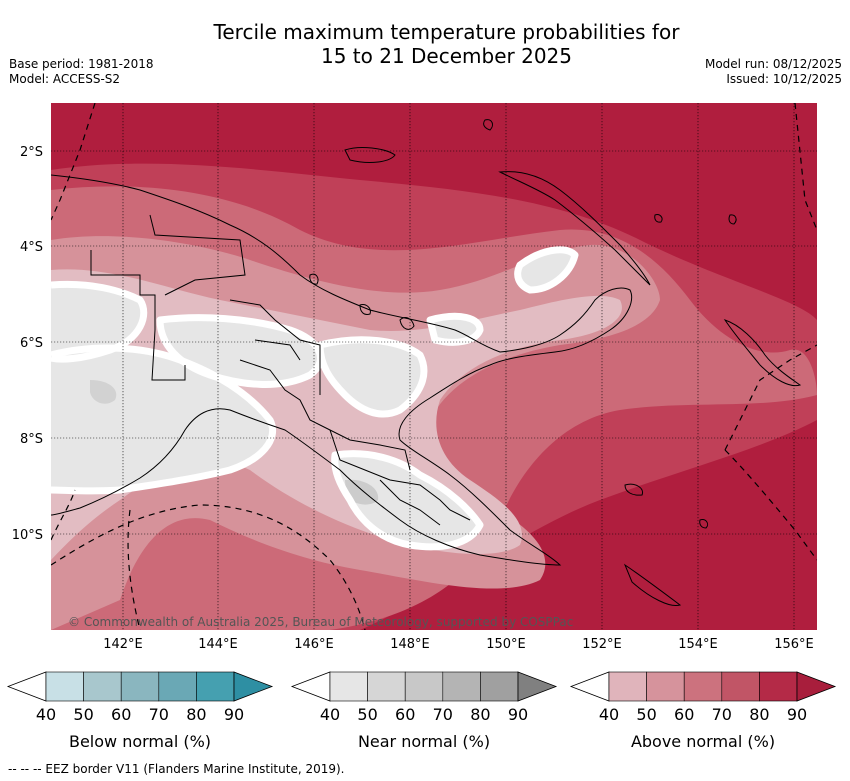 The width and height of the screenshot is (850, 781). I want to click on model-name: Model: ACCESS-S2, so click(65, 79).